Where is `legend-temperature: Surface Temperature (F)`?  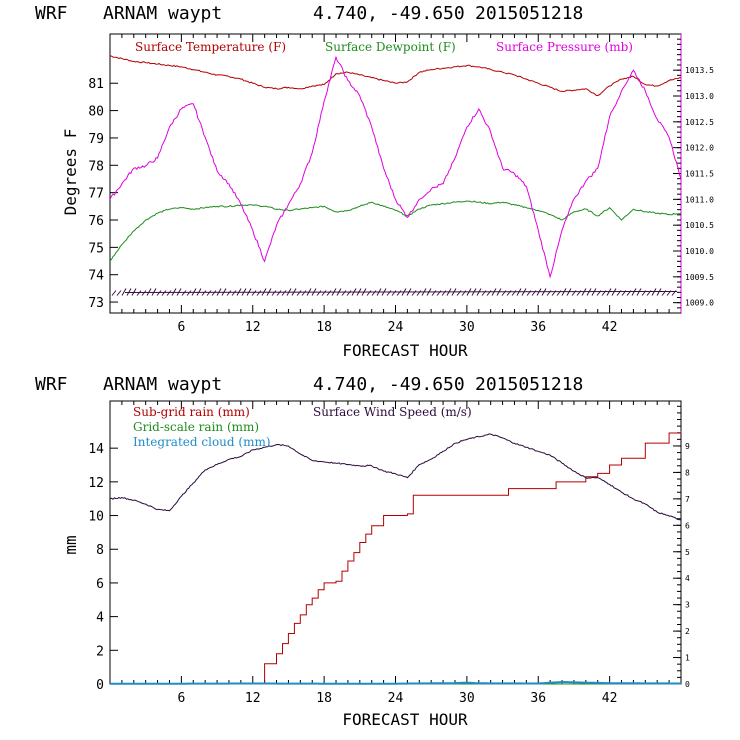 legend-temperature: Surface Temperature (F) is located at coordinates (210, 47).